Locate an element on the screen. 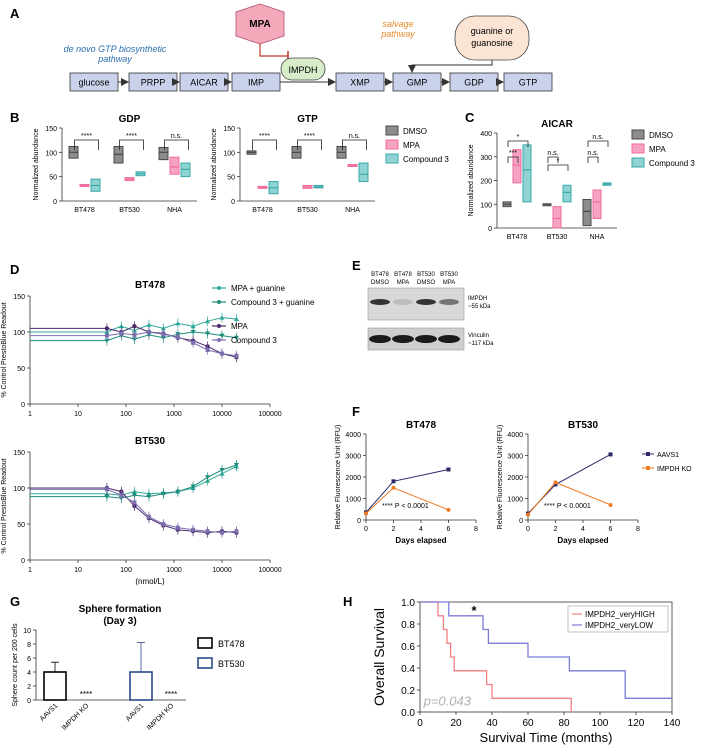  salvage-label-line1: salvage is located at coordinates (397, 24).